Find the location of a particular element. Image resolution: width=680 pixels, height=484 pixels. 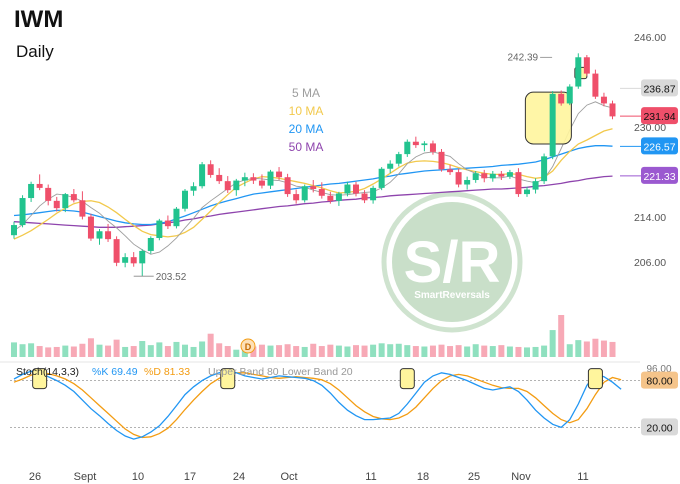

chart-timeframe: Daily is located at coordinates (35, 51).